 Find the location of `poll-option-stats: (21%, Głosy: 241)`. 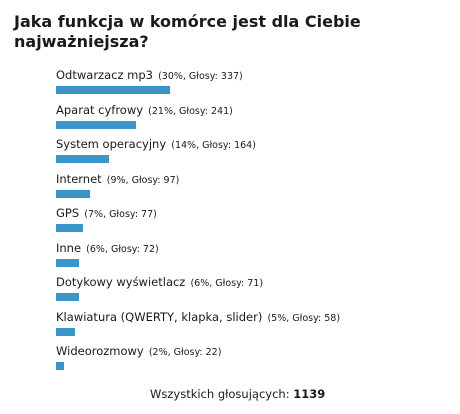

poll-option-stats: (21%, Głosy: 241) is located at coordinates (190, 111).